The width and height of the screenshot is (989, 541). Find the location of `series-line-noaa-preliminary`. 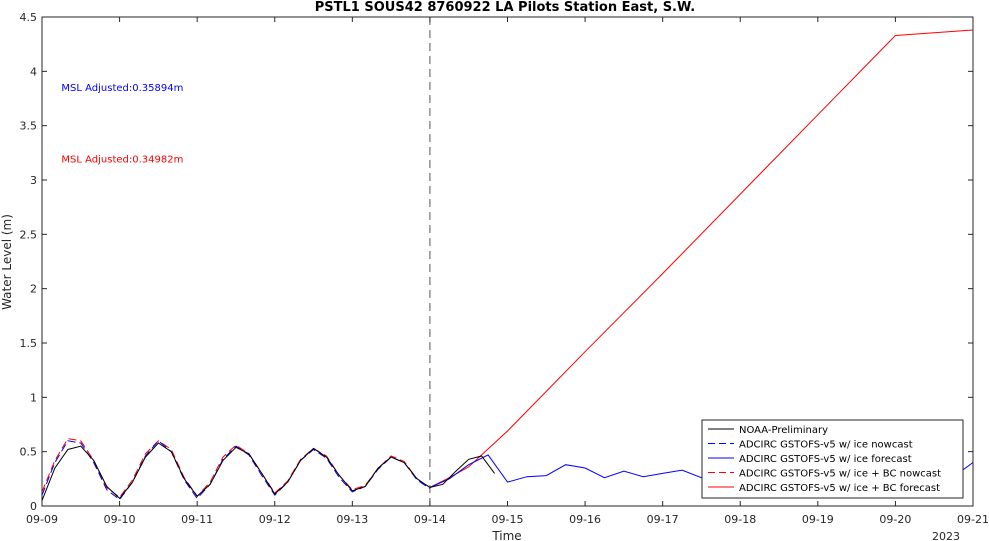

series-line-noaa-preliminary is located at coordinates (268, 471).